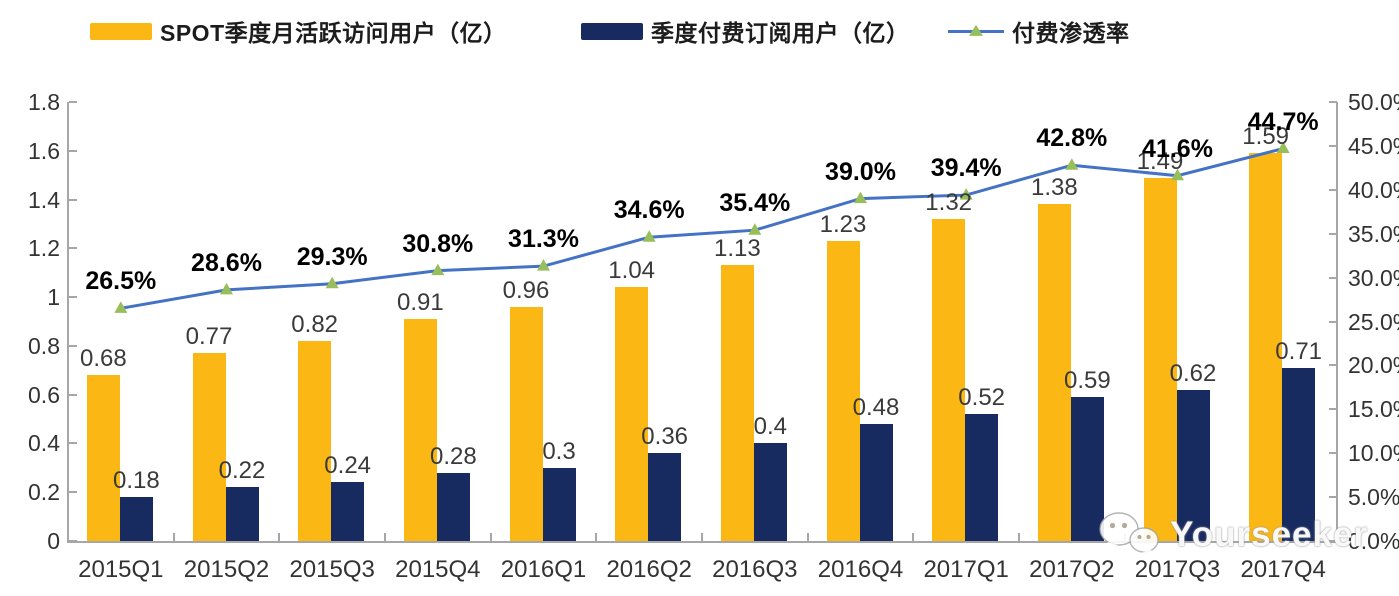 Image resolution: width=1399 pixels, height=596 pixels. Describe the element at coordinates (1072, 138) in the screenshot. I see `penetration-percent-label: 42.8%` at that location.